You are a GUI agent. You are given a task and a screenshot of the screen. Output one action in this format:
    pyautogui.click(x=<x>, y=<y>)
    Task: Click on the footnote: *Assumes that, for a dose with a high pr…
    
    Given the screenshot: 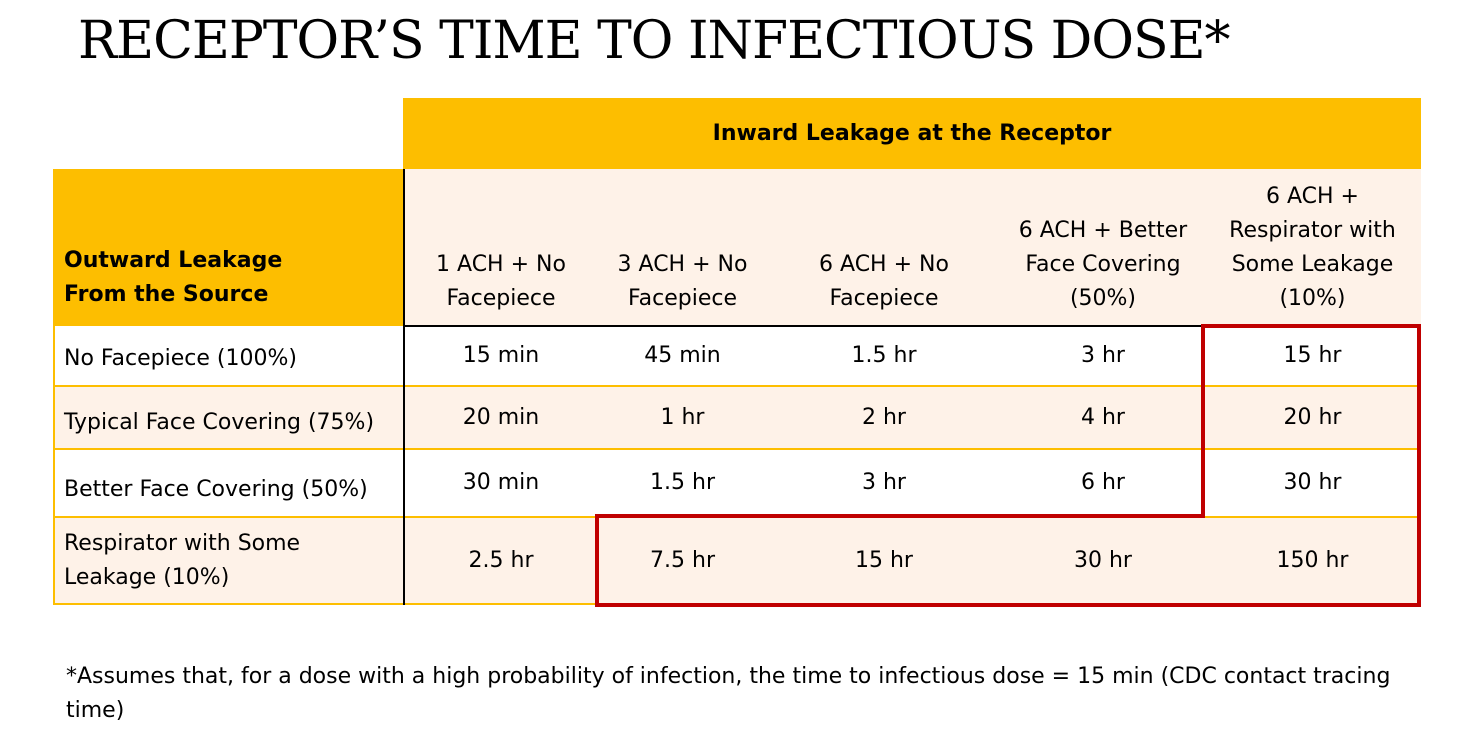 What is the action you would take?
    pyautogui.click(x=728, y=693)
    